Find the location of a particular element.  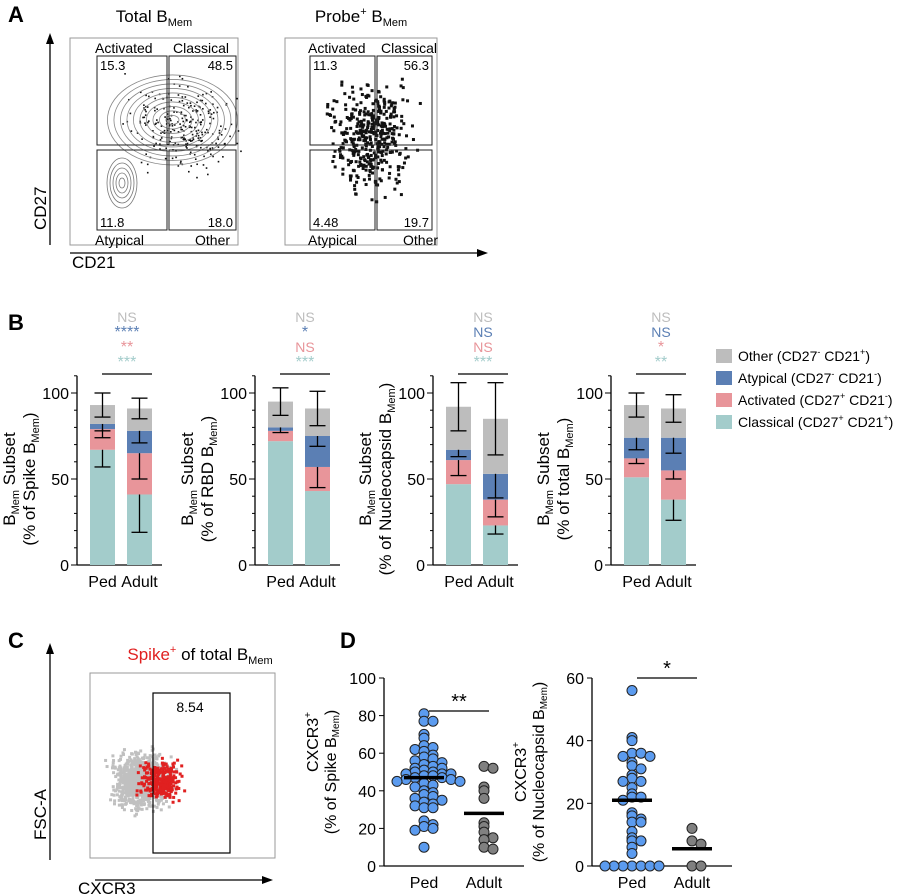

arrow-head is located at coordinates (267, 880).